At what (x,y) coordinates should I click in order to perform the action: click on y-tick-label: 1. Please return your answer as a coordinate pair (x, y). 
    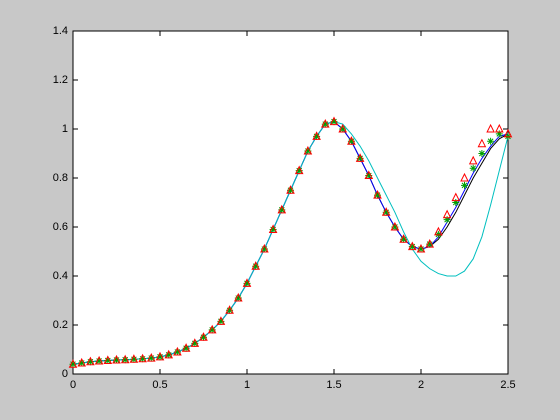
    Looking at the image, I should click on (65, 129).